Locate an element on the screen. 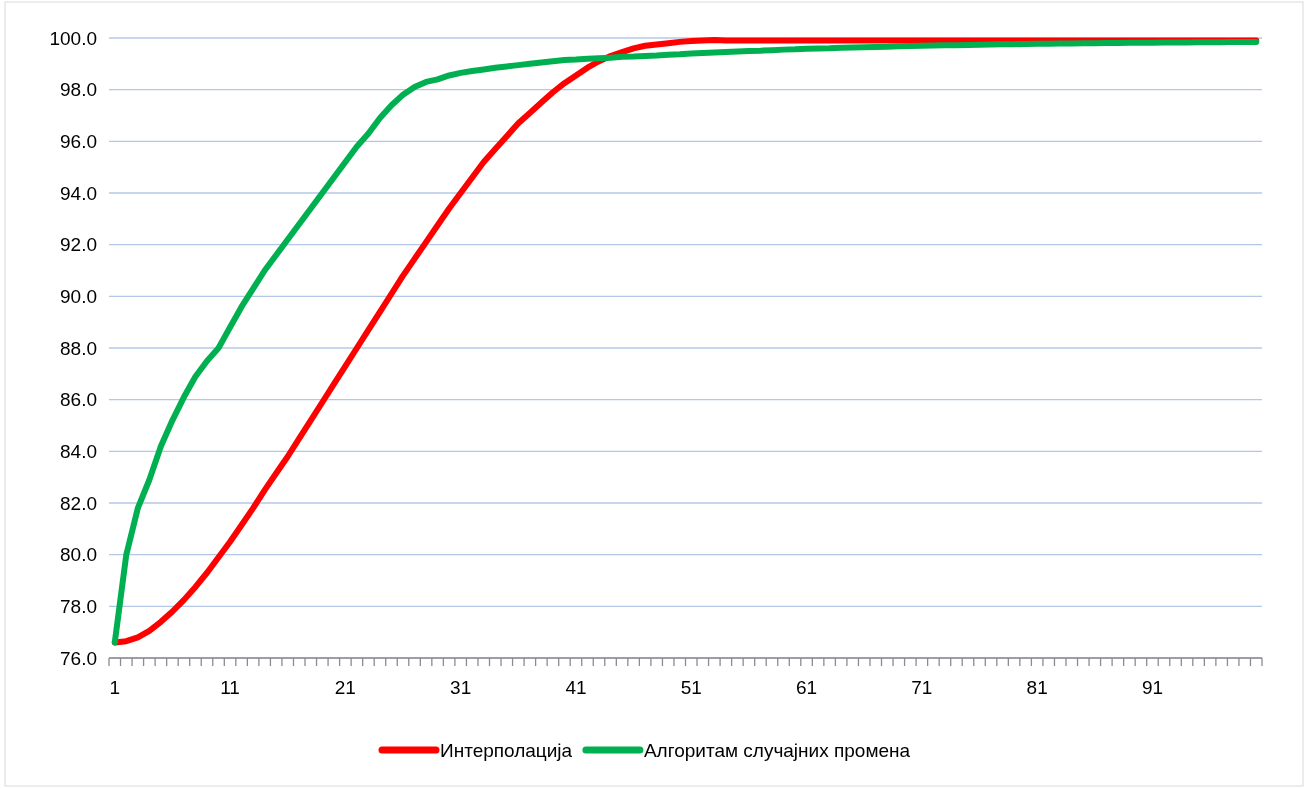  y-tick-label: 80.0 is located at coordinates (78, 555).